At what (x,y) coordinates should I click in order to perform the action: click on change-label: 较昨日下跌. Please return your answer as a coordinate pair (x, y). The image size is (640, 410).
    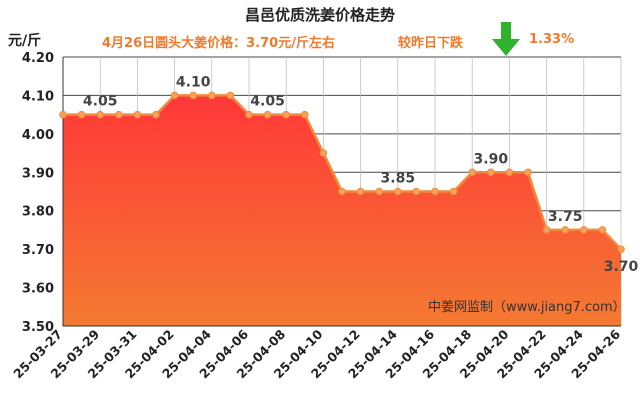
    Looking at the image, I should click on (431, 43).